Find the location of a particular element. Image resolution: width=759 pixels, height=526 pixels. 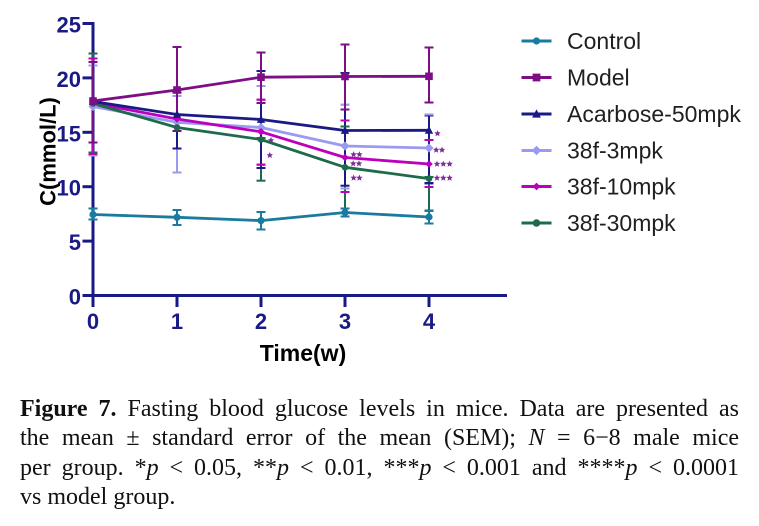

svg-text: 2 is located at coordinates (261, 321).